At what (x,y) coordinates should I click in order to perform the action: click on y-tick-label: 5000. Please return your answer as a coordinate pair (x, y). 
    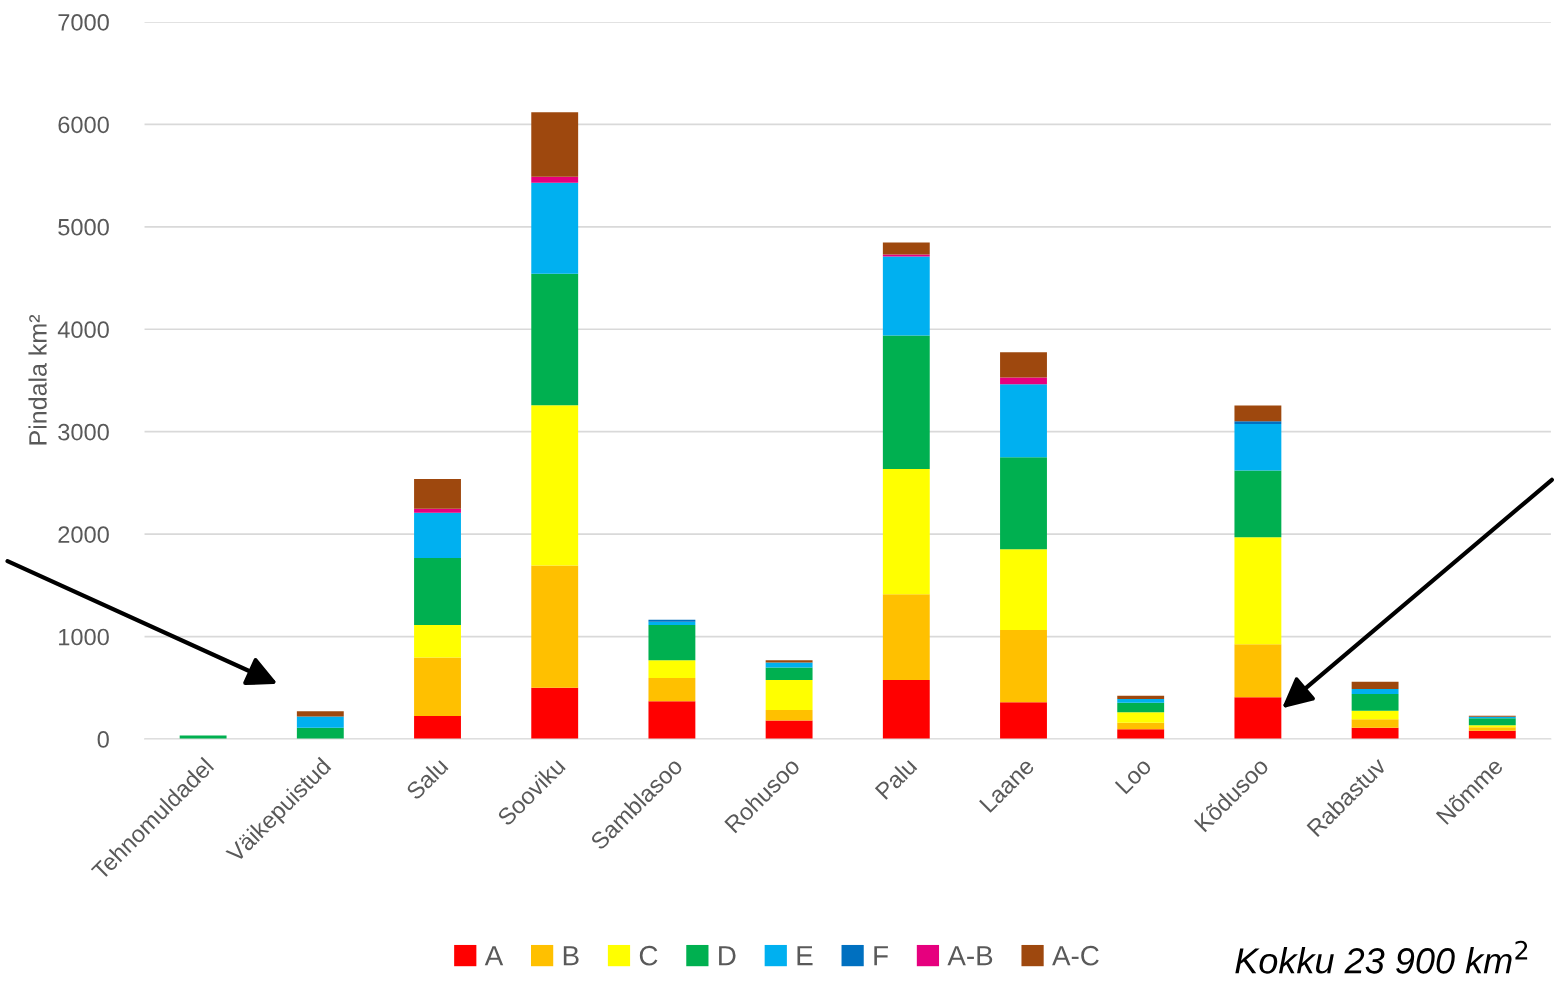
    Looking at the image, I should click on (83, 227).